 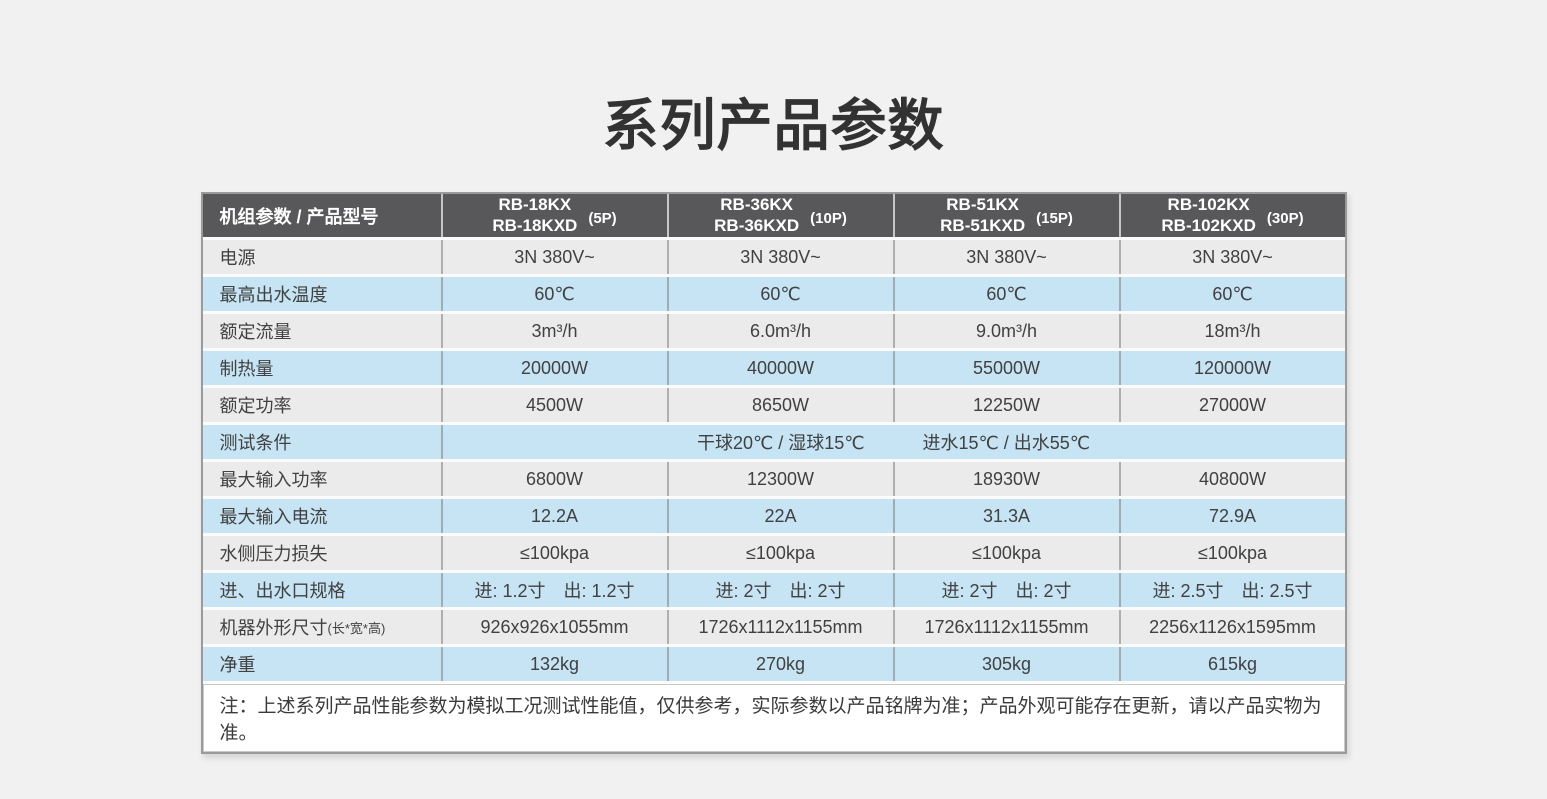 What do you see at coordinates (983, 205) in the screenshot?
I see `model-name-line1: RB-51KX` at bounding box center [983, 205].